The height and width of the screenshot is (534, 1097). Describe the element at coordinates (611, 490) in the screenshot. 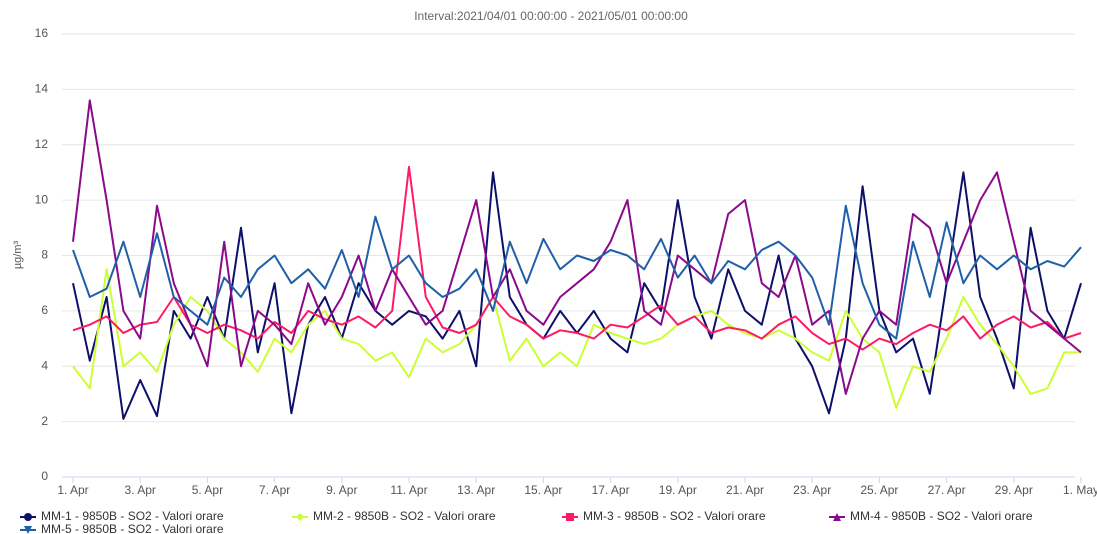

I see `x-tick-label: 17. Apr` at that location.